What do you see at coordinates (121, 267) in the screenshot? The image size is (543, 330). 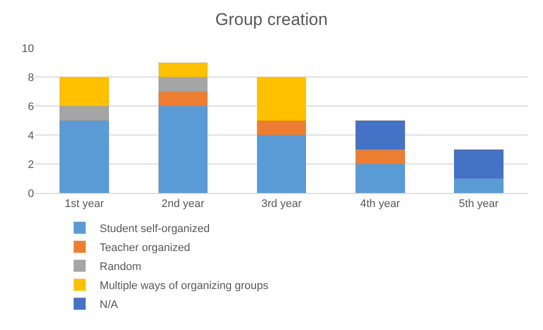 I see `legend-label: Random` at bounding box center [121, 267].